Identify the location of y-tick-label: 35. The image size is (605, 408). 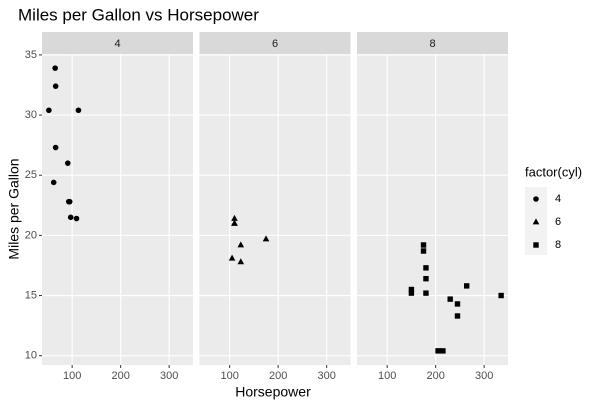
(31, 55).